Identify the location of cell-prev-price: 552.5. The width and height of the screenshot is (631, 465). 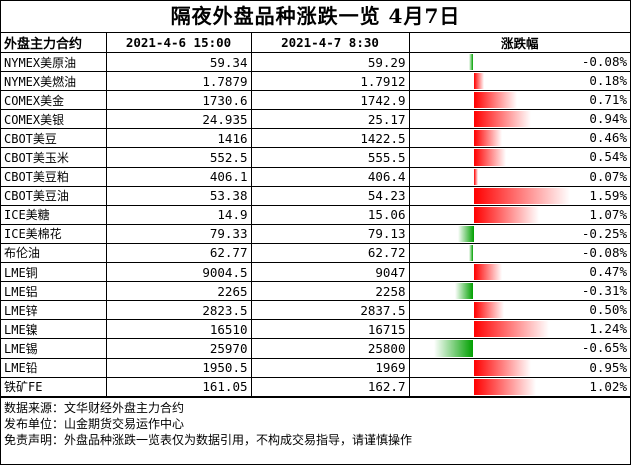
(178, 157).